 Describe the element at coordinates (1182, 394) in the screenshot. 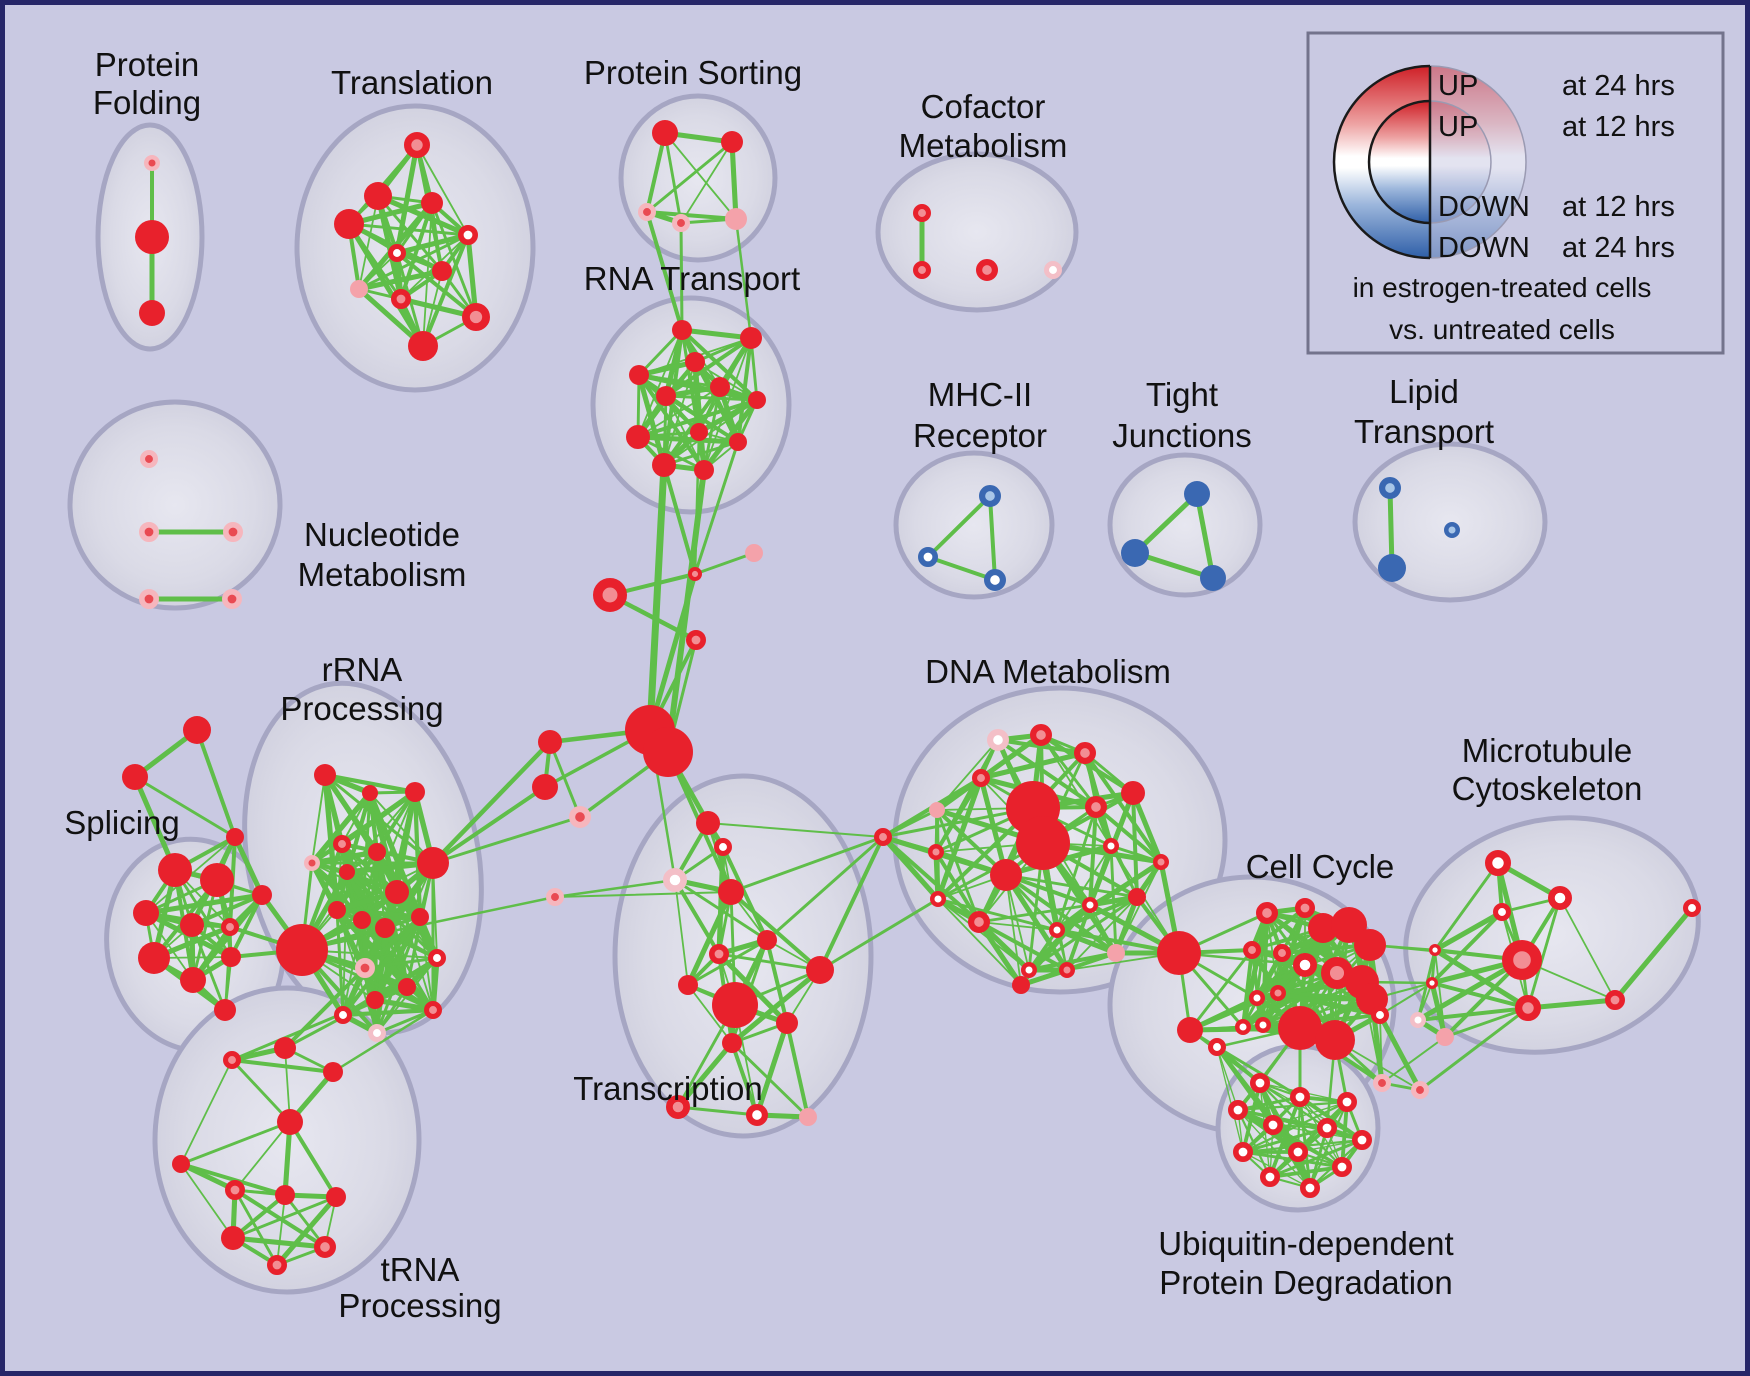

I see `cluster-label-tight-junctions: Tight` at that location.